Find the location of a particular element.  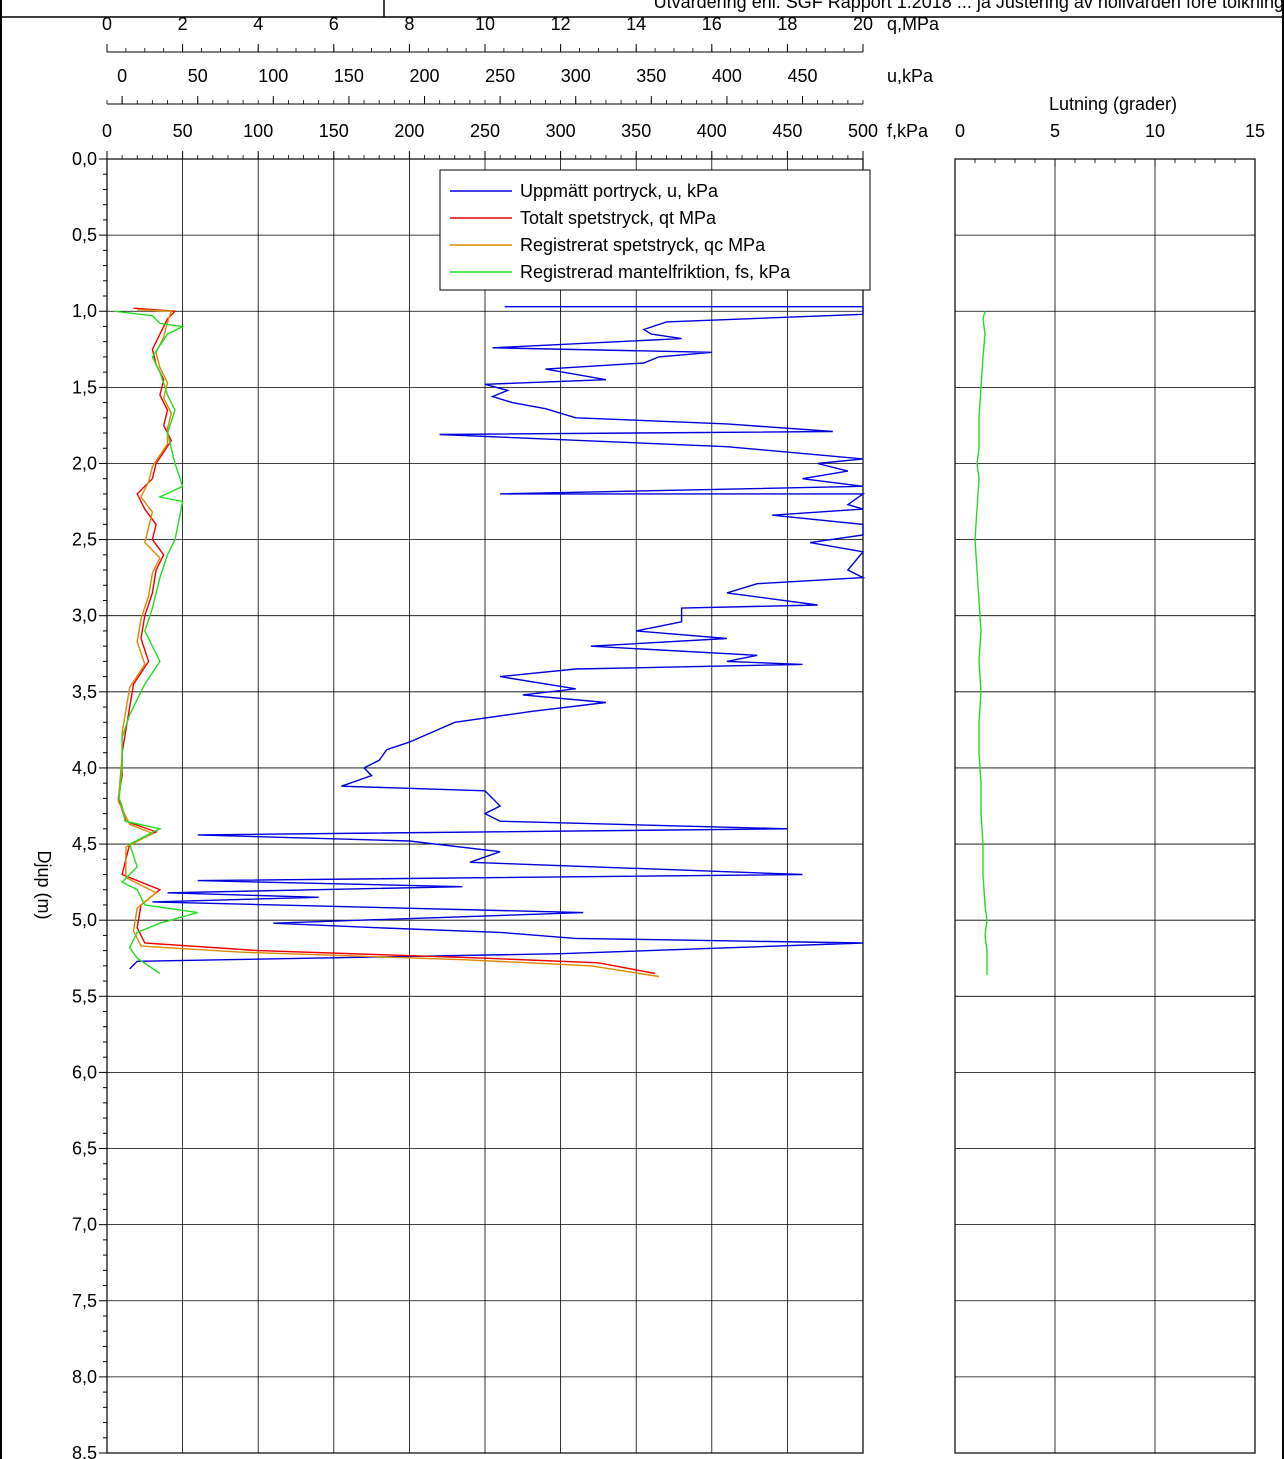

u-tick-label: 150 is located at coordinates (349, 76).